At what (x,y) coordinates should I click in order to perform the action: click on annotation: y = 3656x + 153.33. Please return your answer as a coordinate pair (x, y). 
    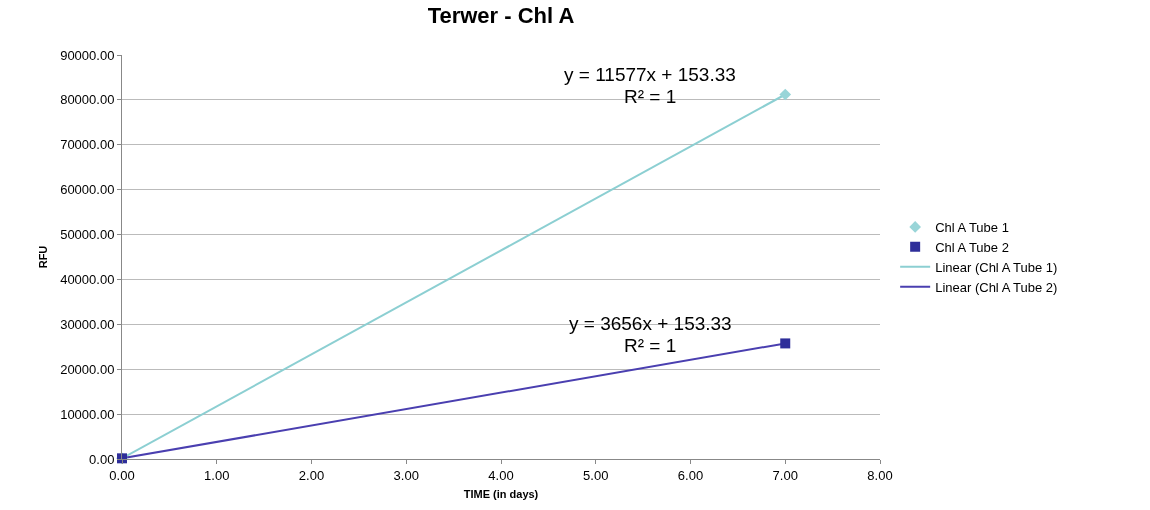
    Looking at the image, I should click on (650, 323).